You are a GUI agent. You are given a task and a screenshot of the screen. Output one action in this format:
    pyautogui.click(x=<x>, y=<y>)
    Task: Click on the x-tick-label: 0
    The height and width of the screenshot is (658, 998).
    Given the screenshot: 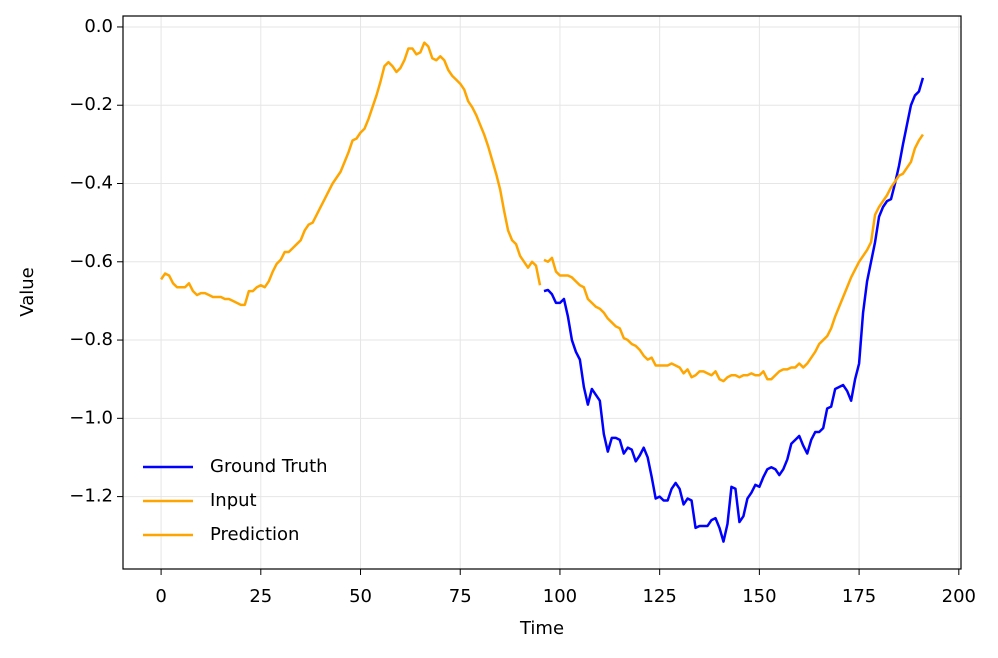 What is the action you would take?
    pyautogui.click(x=160, y=596)
    